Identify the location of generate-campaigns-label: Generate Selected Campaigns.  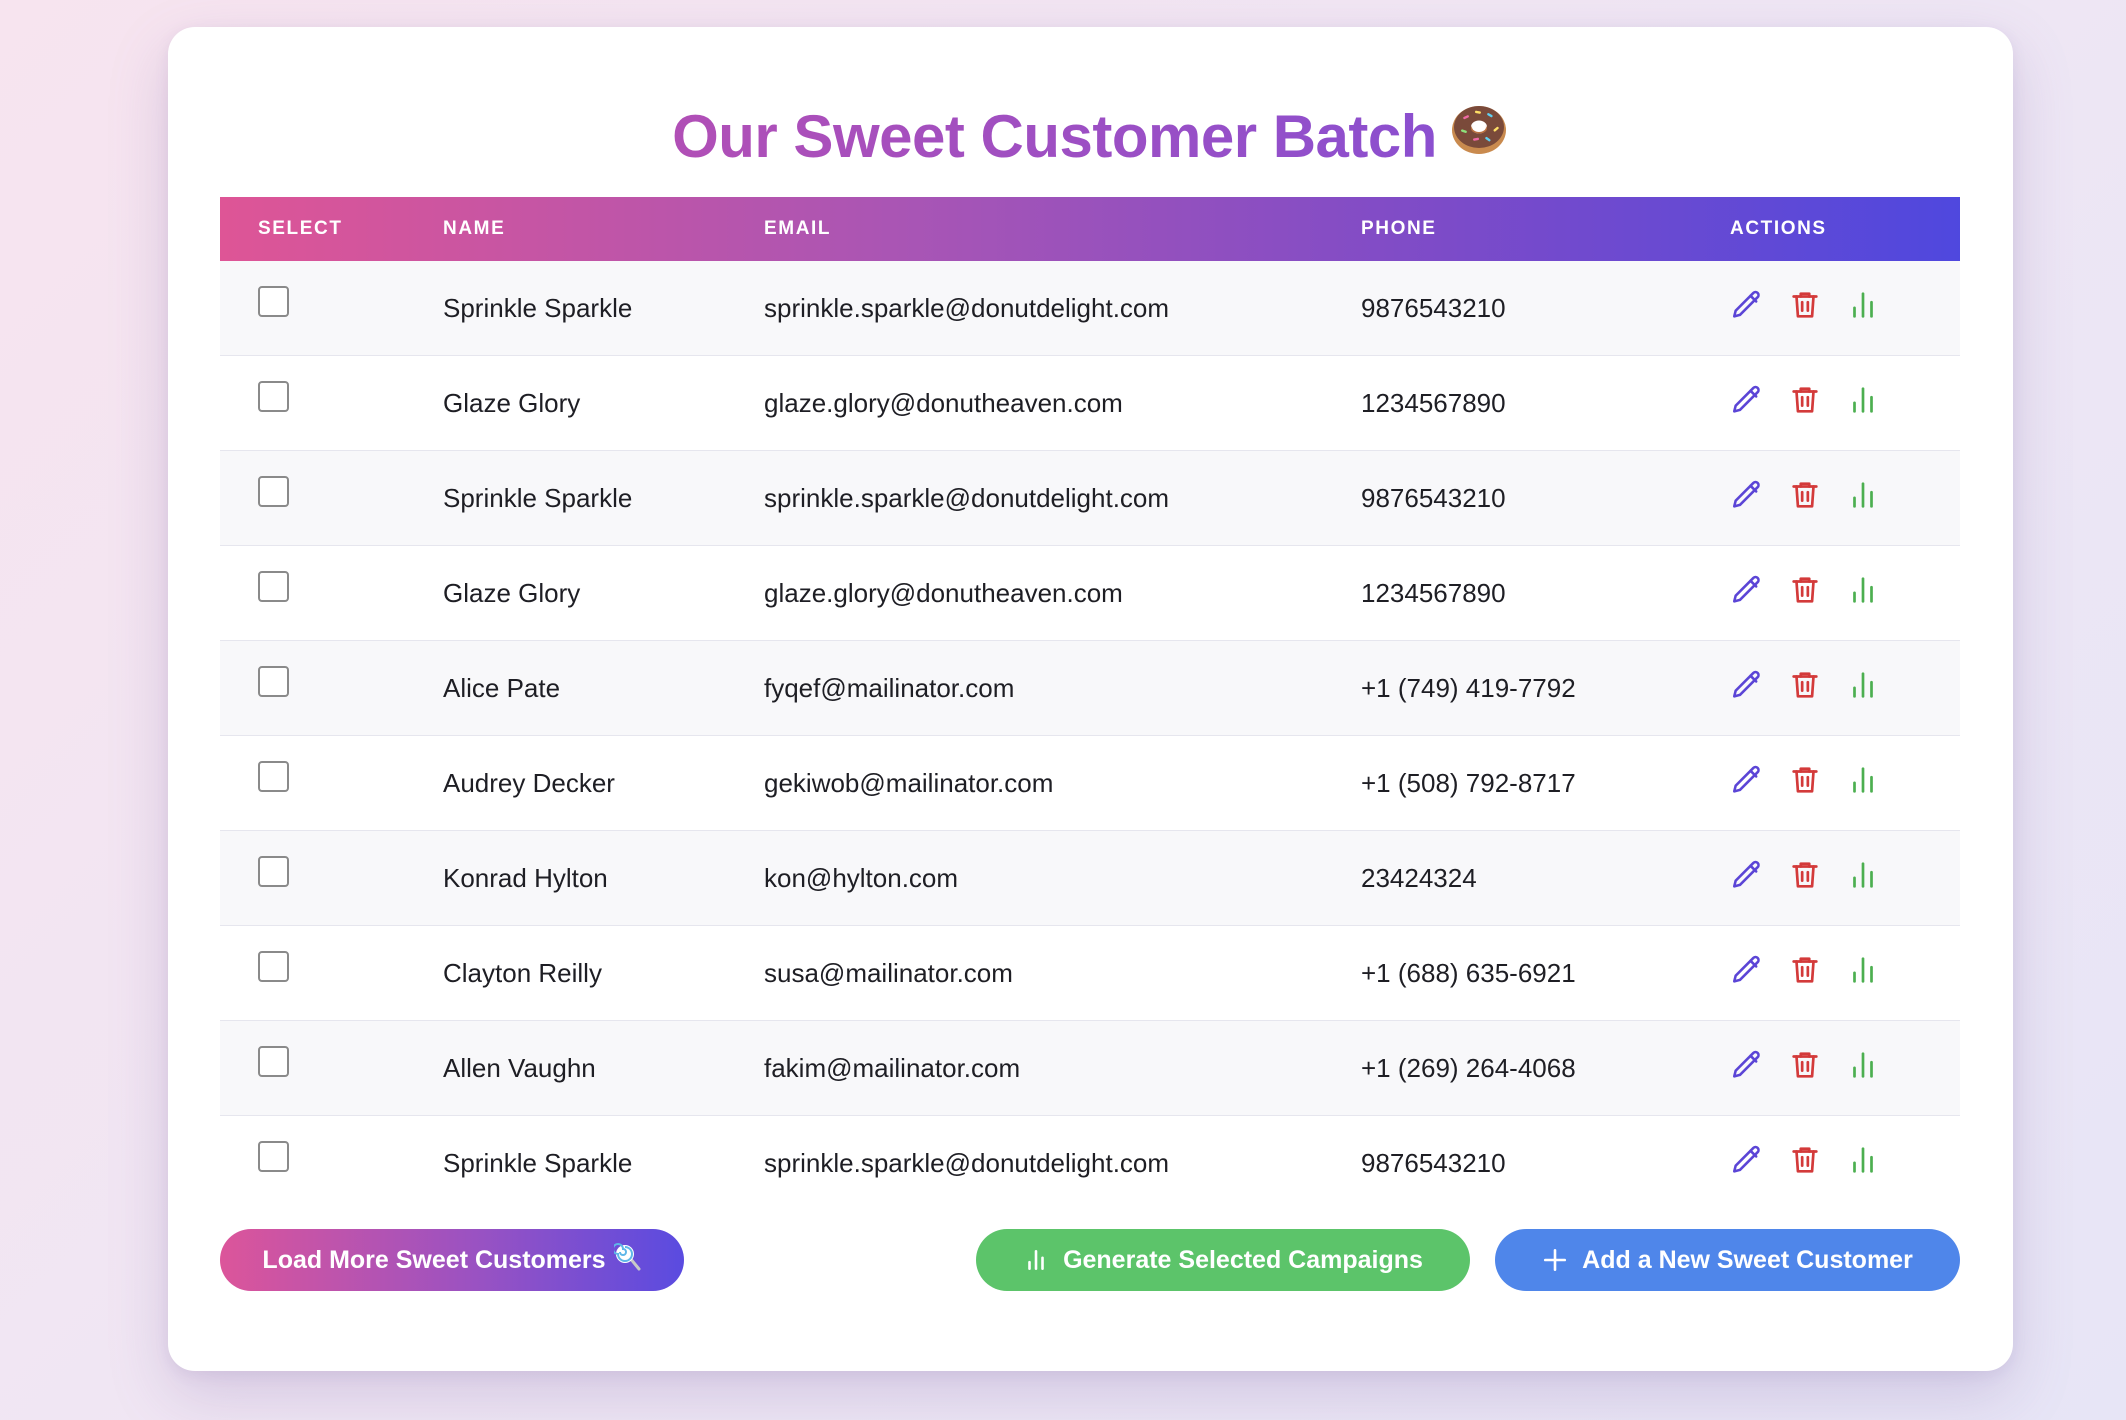
(1243, 1259).